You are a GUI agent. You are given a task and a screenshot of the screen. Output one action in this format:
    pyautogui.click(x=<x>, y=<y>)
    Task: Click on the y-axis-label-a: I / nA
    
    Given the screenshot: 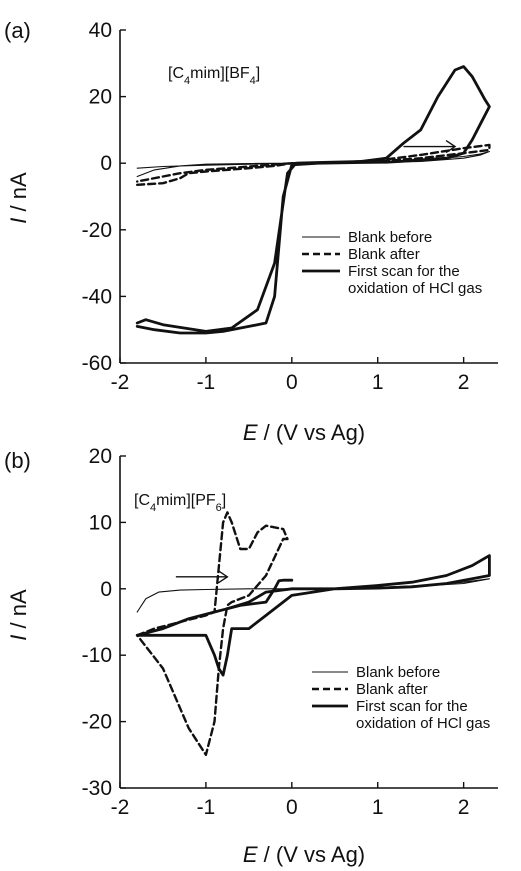 What is the action you would take?
    pyautogui.click(x=18, y=198)
    